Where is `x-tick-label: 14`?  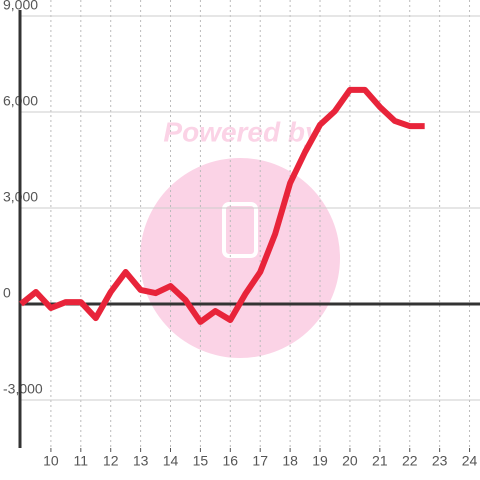
x-tick-label: 14 is located at coordinates (171, 461).